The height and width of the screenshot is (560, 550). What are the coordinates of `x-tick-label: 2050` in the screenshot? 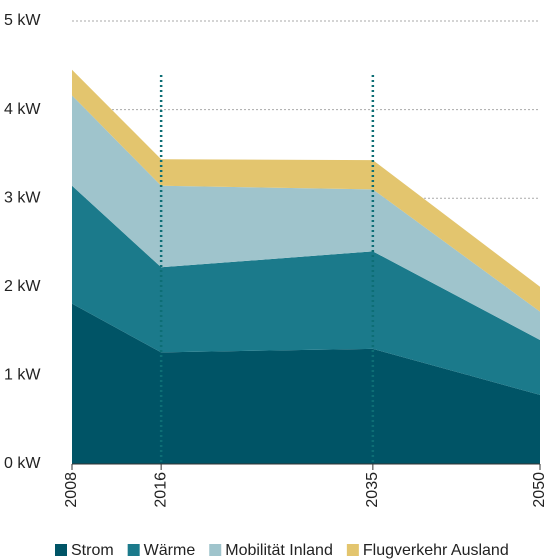 It's located at (539, 490).